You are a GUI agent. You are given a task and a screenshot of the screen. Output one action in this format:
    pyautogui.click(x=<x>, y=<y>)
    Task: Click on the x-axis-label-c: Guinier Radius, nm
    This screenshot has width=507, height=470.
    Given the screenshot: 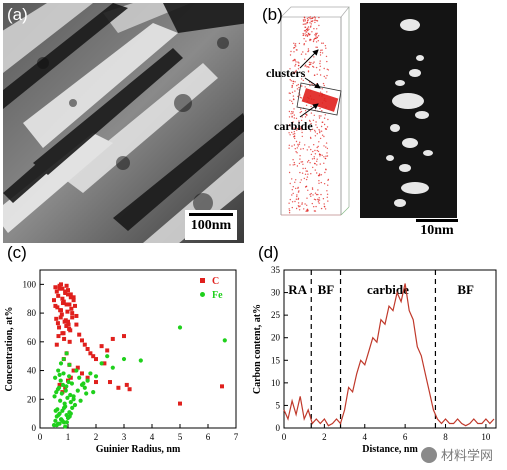 What is the action you would take?
    pyautogui.click(x=138, y=449)
    